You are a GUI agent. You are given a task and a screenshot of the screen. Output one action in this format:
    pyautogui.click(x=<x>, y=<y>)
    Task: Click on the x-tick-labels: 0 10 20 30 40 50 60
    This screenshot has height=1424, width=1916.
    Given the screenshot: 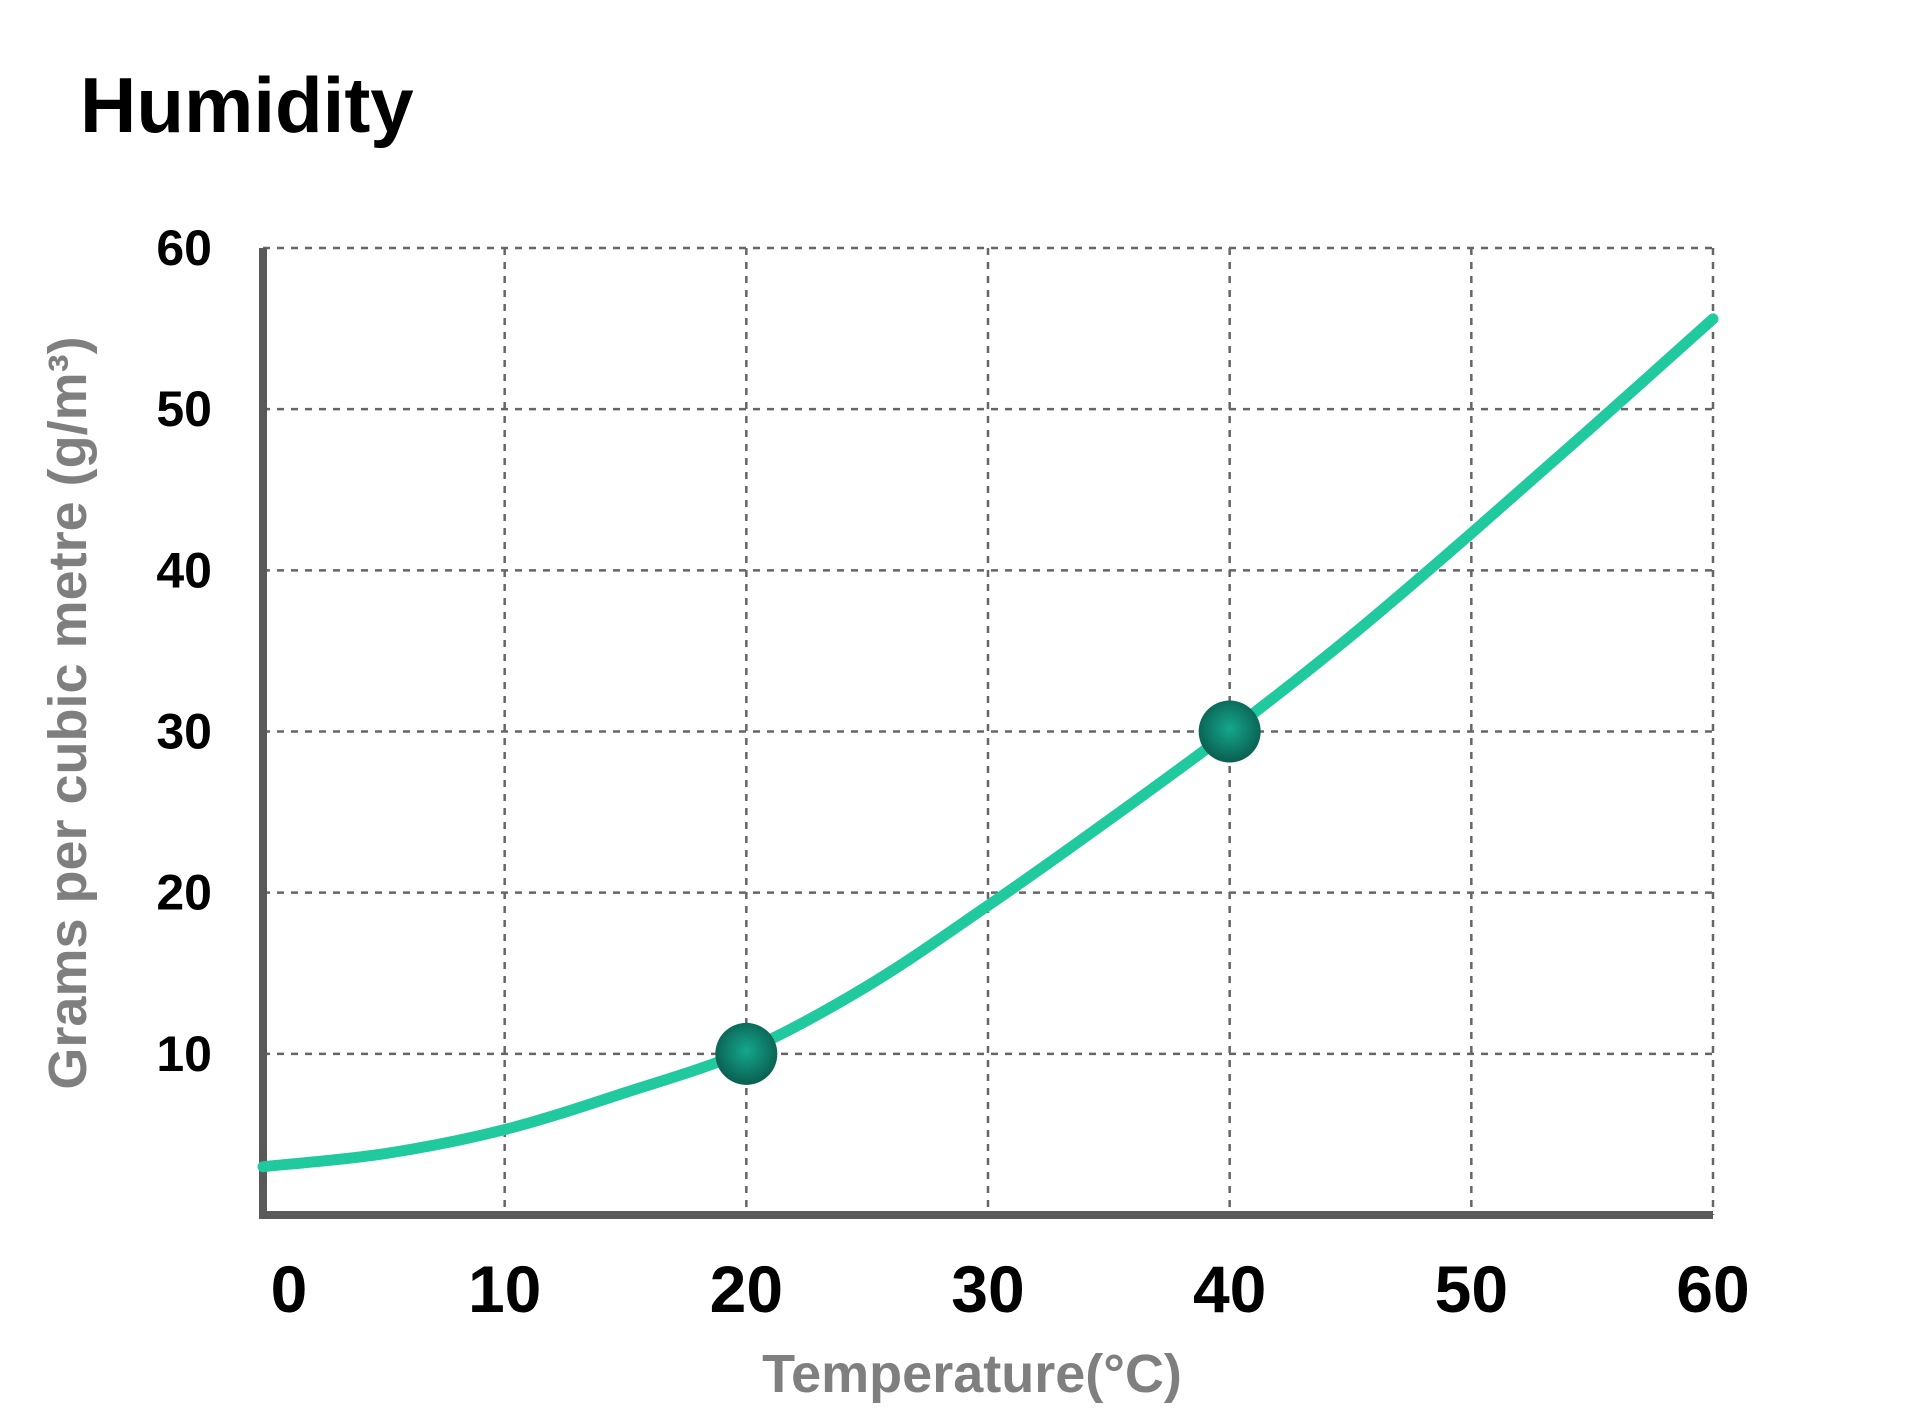 What is the action you would take?
    pyautogui.click(x=1010, y=1289)
    